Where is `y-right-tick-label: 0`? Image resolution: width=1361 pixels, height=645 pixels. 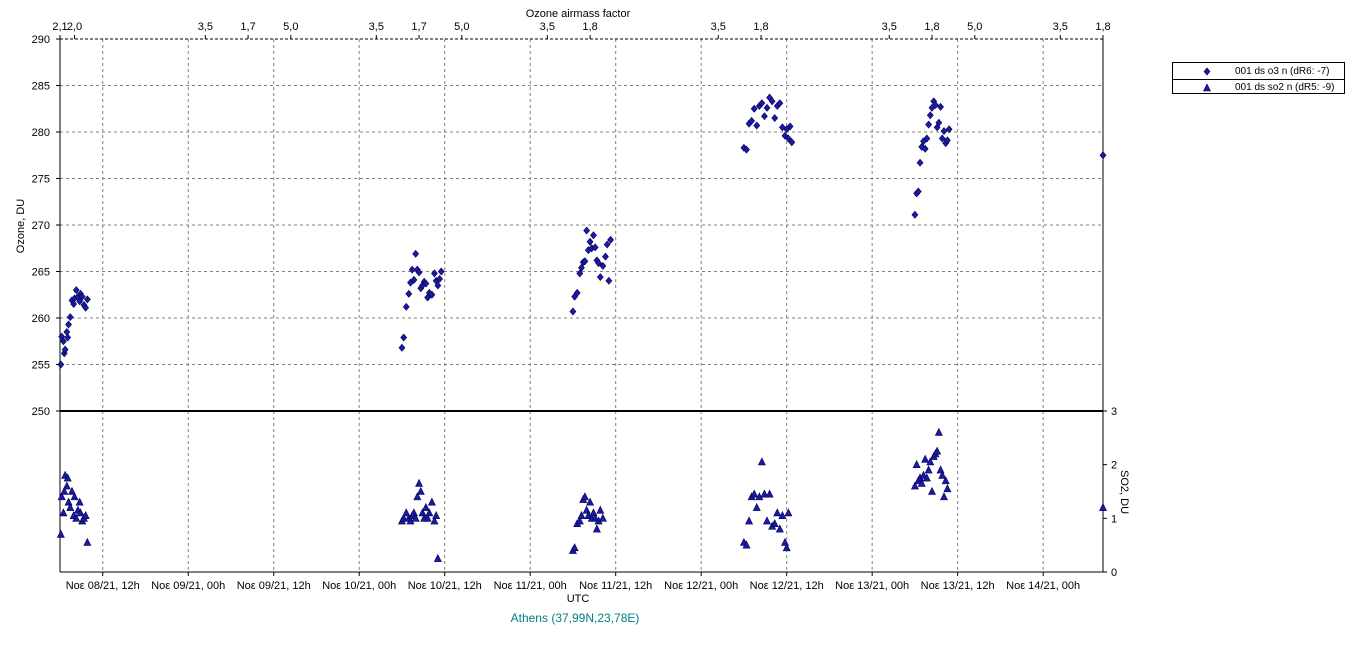 y-right-tick-label: 0 is located at coordinates (1114, 573).